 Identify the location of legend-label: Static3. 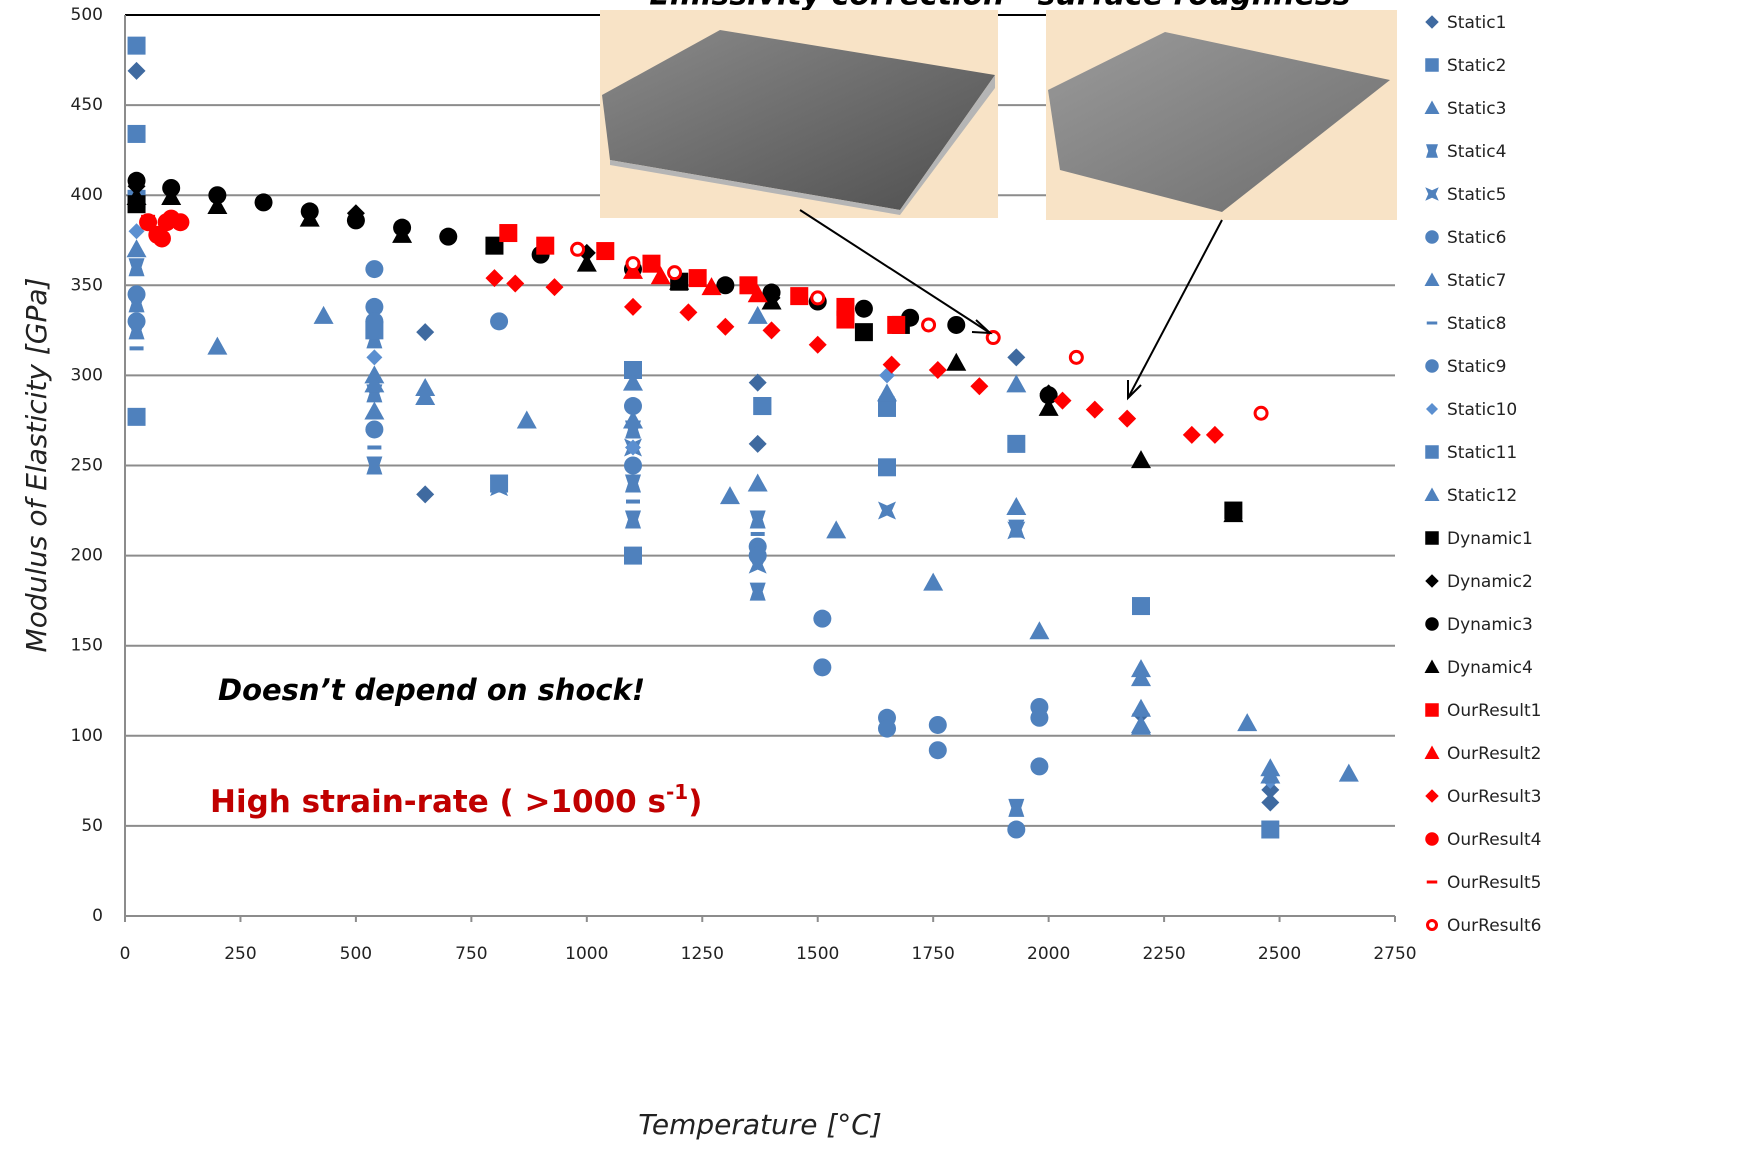
(1476, 109).